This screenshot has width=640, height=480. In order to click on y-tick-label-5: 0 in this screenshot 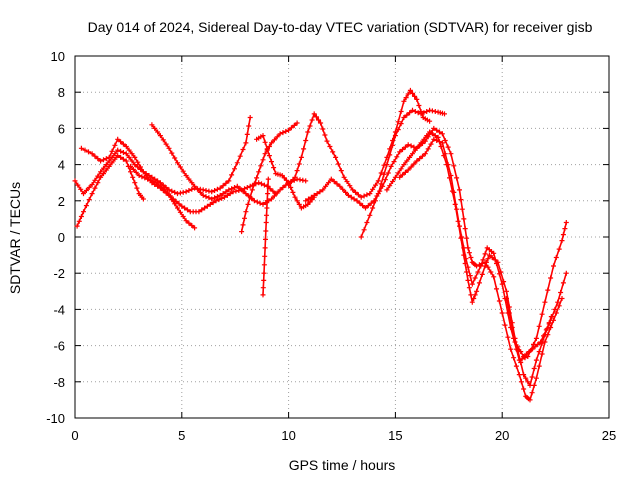, I will do `click(61, 237)`.